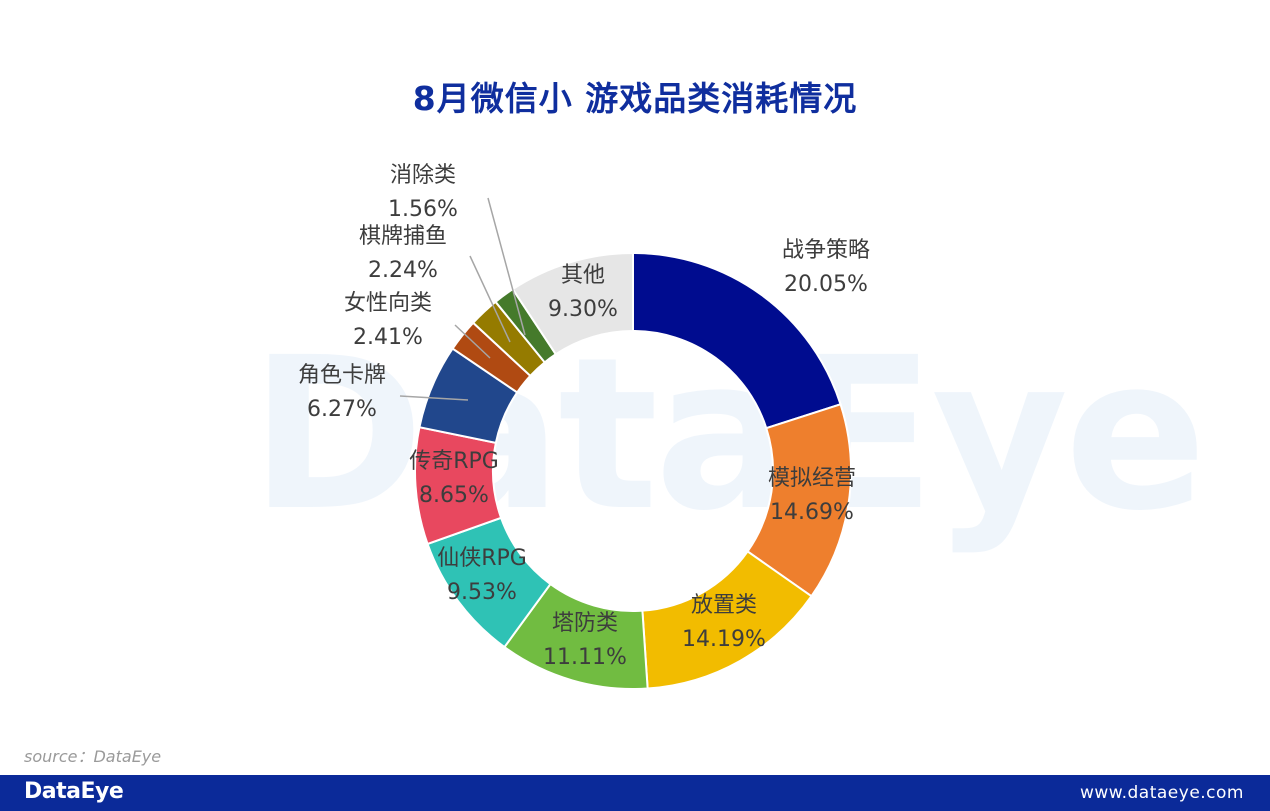  What do you see at coordinates (583, 275) in the screenshot?
I see `slice-label-10: 其他` at bounding box center [583, 275].